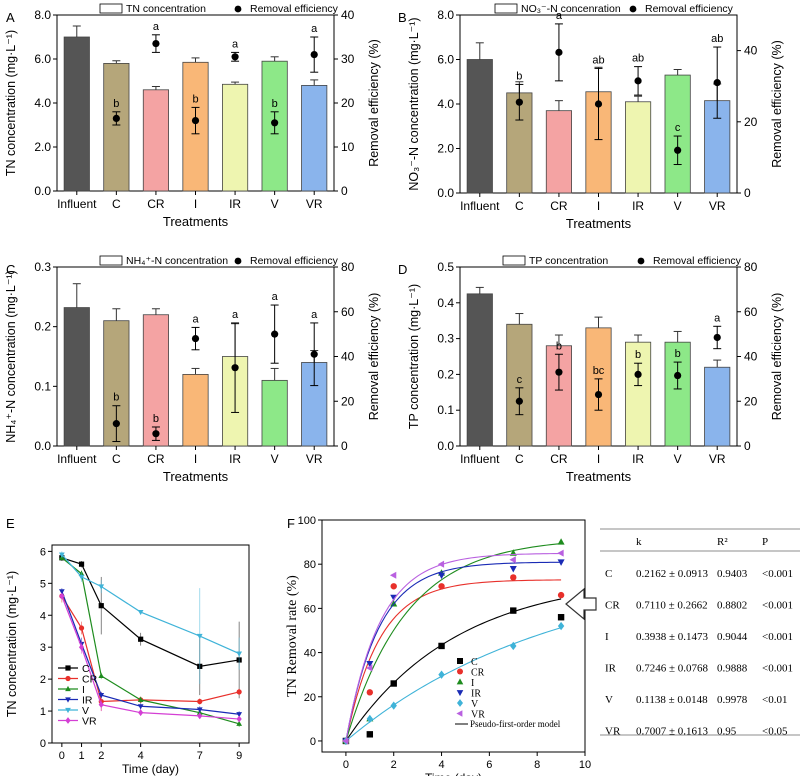 The image size is (802, 776). I want to click on panel-letter: E, so click(10, 523).